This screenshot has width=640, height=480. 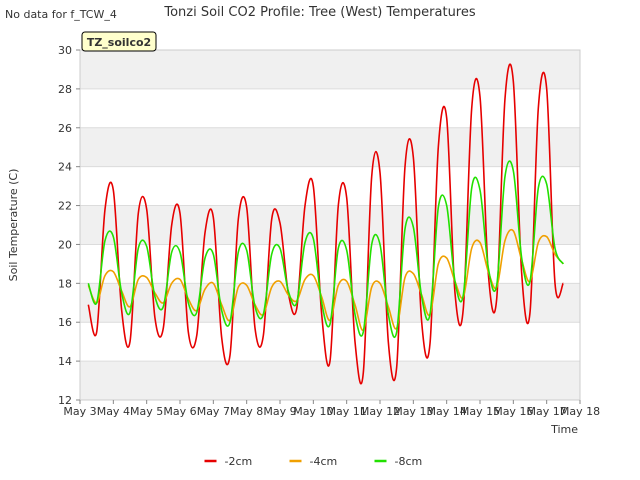 What do you see at coordinates (69, 225) in the screenshot?
I see `y-axis-ticks: 12 14 16 18 20 22 24 26 28 30` at bounding box center [69, 225].